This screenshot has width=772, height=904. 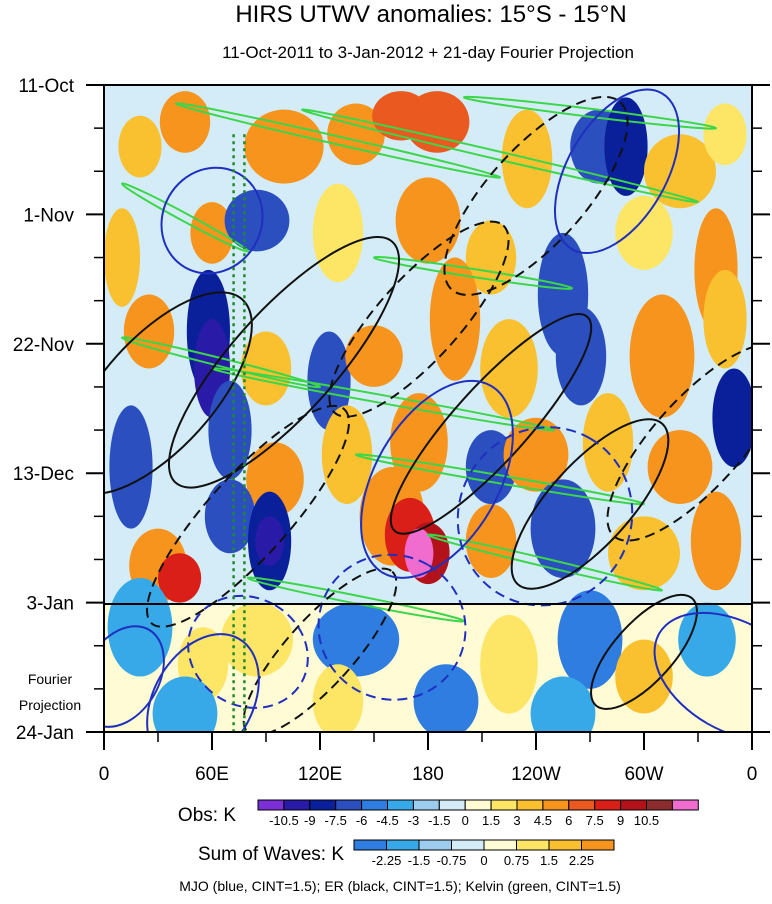 I want to click on colorbar-label: -7.5, so click(x=335, y=820).